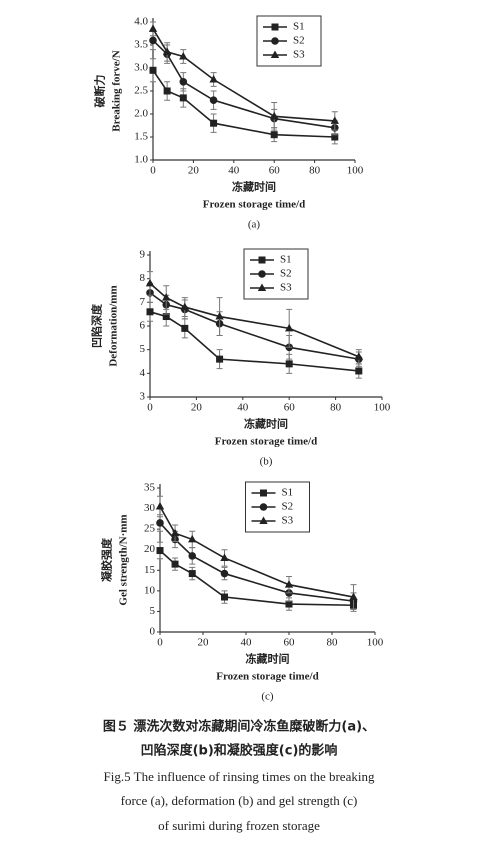 Image resolution: width=479 pixels, height=852 pixels. What do you see at coordinates (117, 90) in the screenshot?
I see `y-axis-label: Breaking forve/N` at bounding box center [117, 90].